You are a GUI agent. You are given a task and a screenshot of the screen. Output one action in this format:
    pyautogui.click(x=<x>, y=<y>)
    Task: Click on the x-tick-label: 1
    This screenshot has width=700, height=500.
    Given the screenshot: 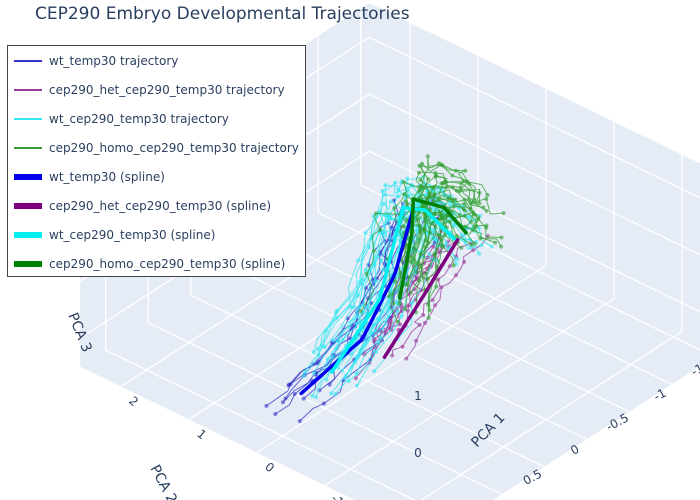 What is the action you would take?
    pyautogui.click(x=201, y=435)
    